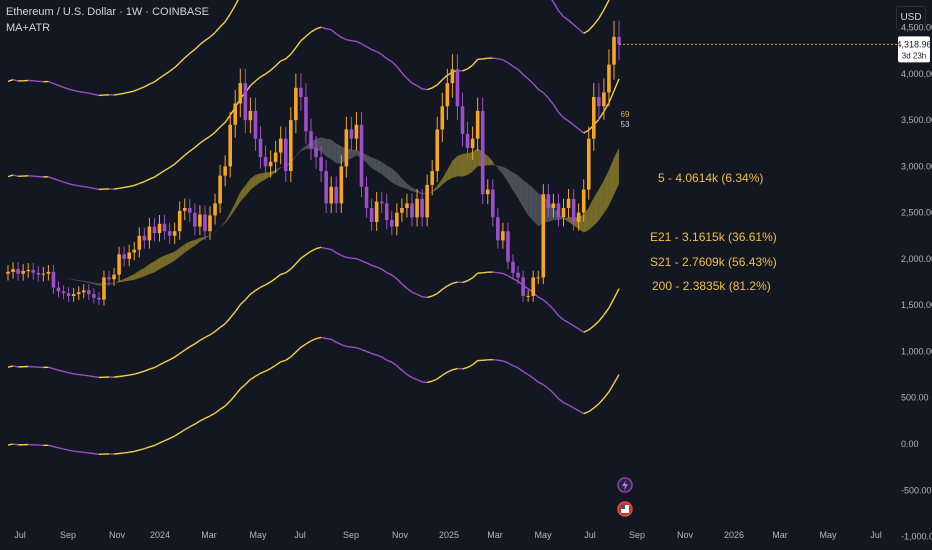 The width and height of the screenshot is (932, 550). What do you see at coordinates (449, 535) in the screenshot?
I see `x-tick-label: 2025` at bounding box center [449, 535].